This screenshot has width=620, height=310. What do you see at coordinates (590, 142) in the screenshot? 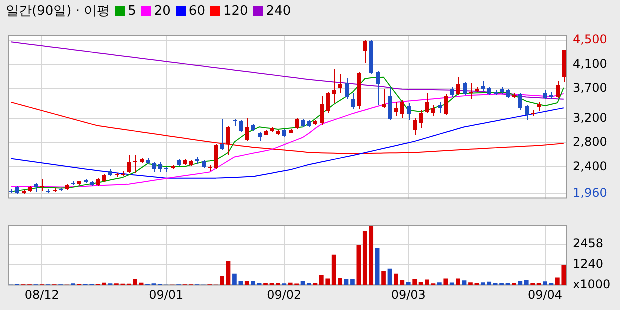
I see `y-tick-label: 2,800` at bounding box center [590, 142].